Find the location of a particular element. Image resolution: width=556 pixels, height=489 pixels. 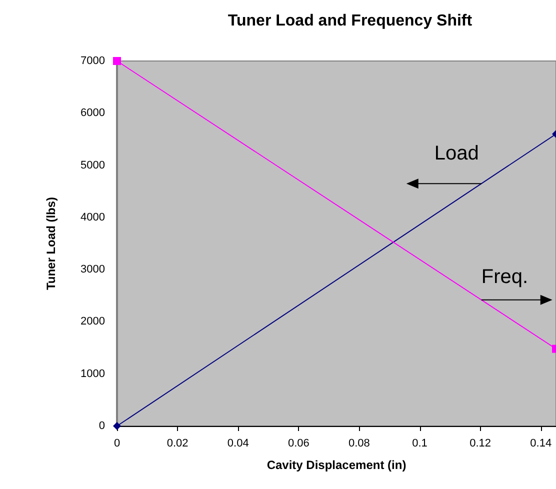

y-tick-label: 4000 is located at coordinates (92, 217).